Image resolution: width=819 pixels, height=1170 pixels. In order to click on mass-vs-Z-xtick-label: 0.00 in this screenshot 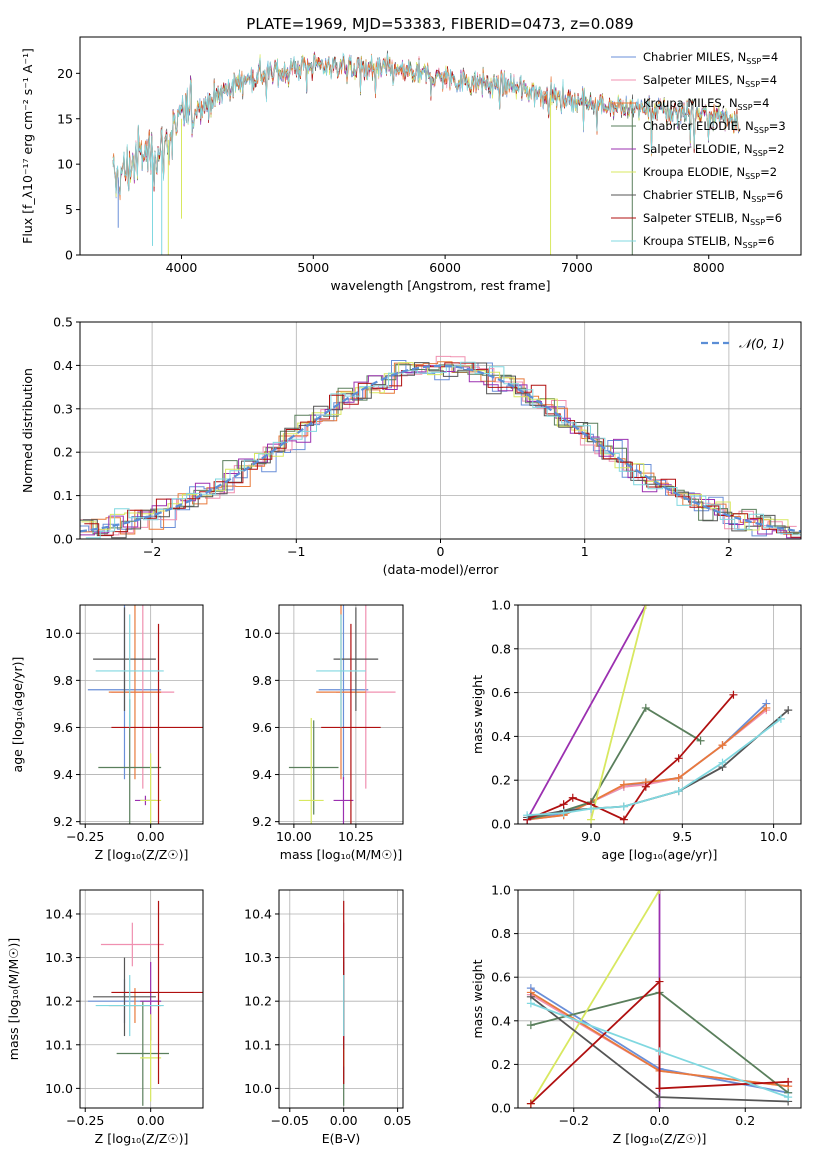, I will do `click(151, 1120)`.